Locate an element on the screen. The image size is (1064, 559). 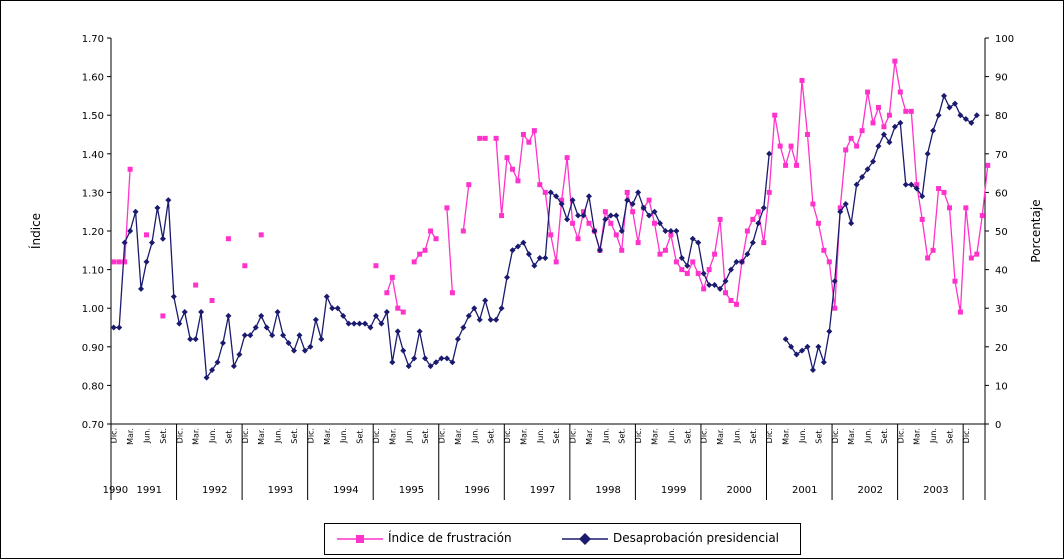
year-label: 2001 is located at coordinates (804, 490).